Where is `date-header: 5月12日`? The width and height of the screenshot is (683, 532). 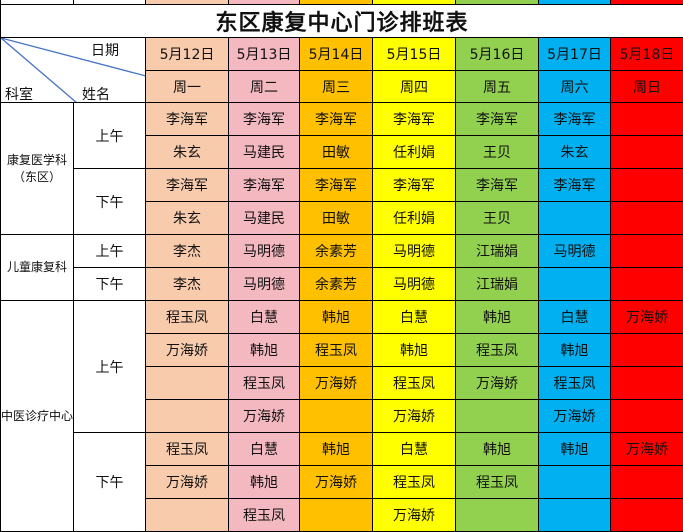
date-header: 5月12日 is located at coordinates (187, 54).